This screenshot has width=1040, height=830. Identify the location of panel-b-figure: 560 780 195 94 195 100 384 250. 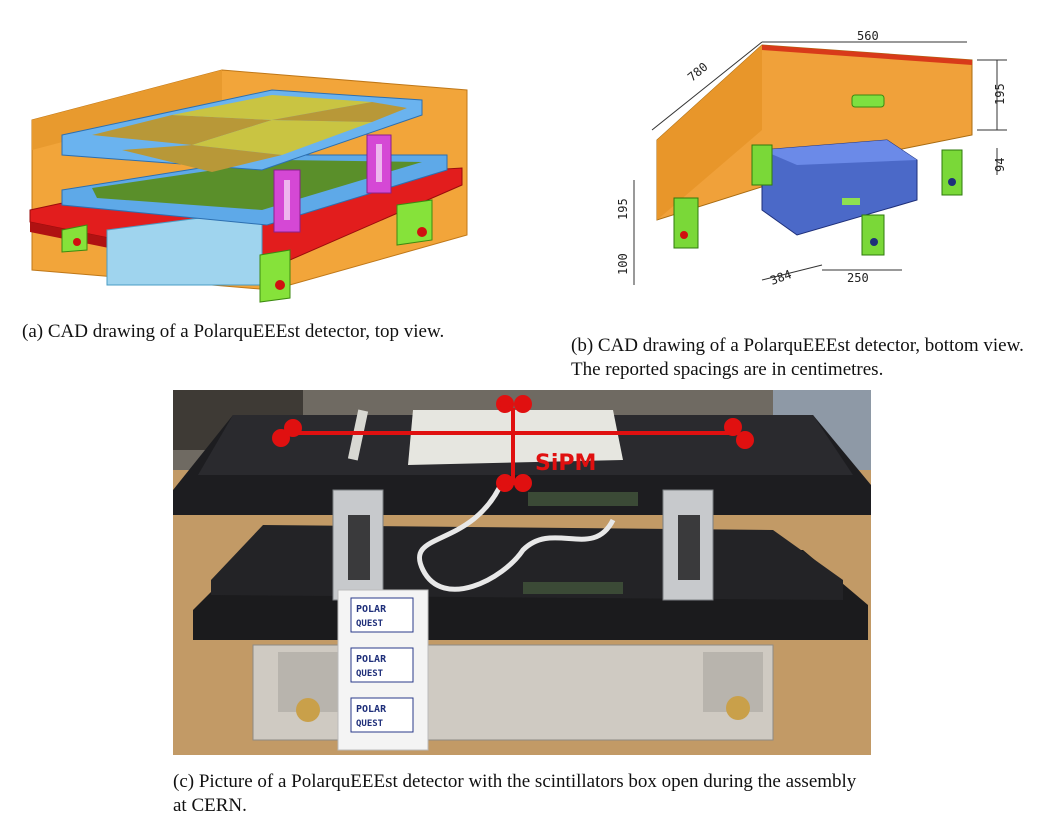
(817, 165).